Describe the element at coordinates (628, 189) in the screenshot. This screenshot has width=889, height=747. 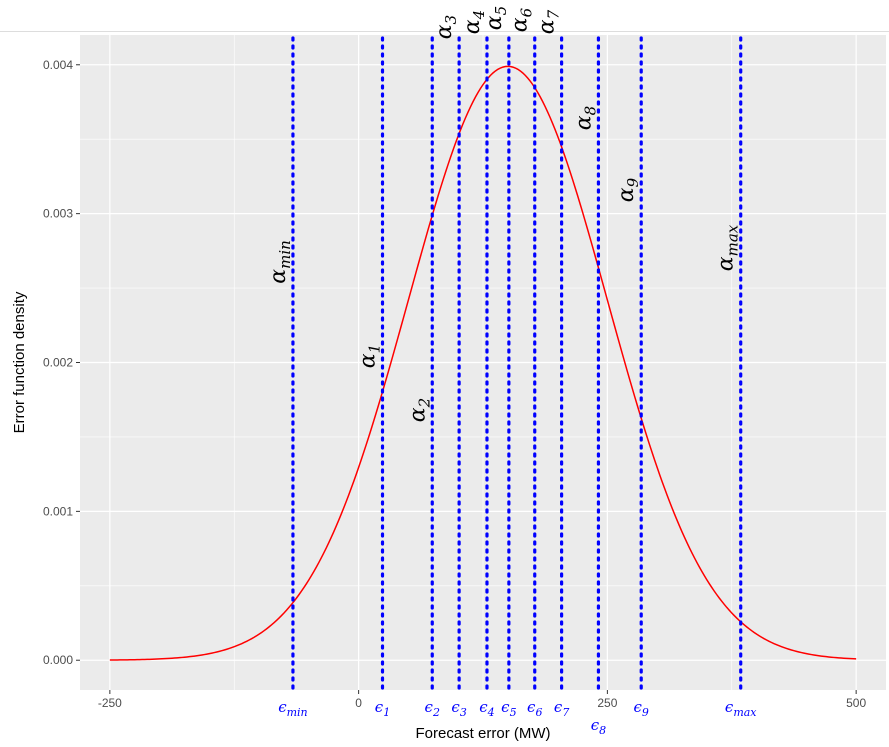
I see `alpha-label-9: α9` at that location.